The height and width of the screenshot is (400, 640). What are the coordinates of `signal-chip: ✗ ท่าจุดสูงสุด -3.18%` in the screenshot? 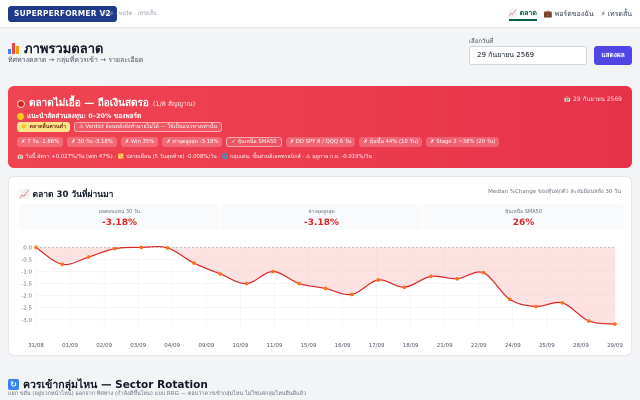 It's located at (192, 142).